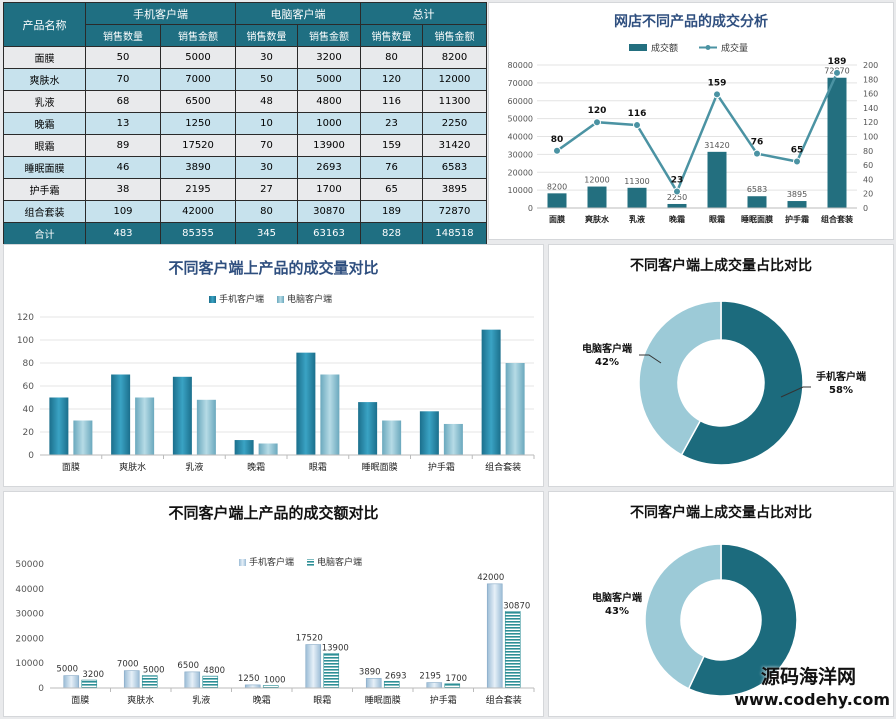 Image resolution: width=896 pixels, height=719 pixels. Describe the element at coordinates (757, 143) in the screenshot. I see `data-label-volume: 76` at that location.